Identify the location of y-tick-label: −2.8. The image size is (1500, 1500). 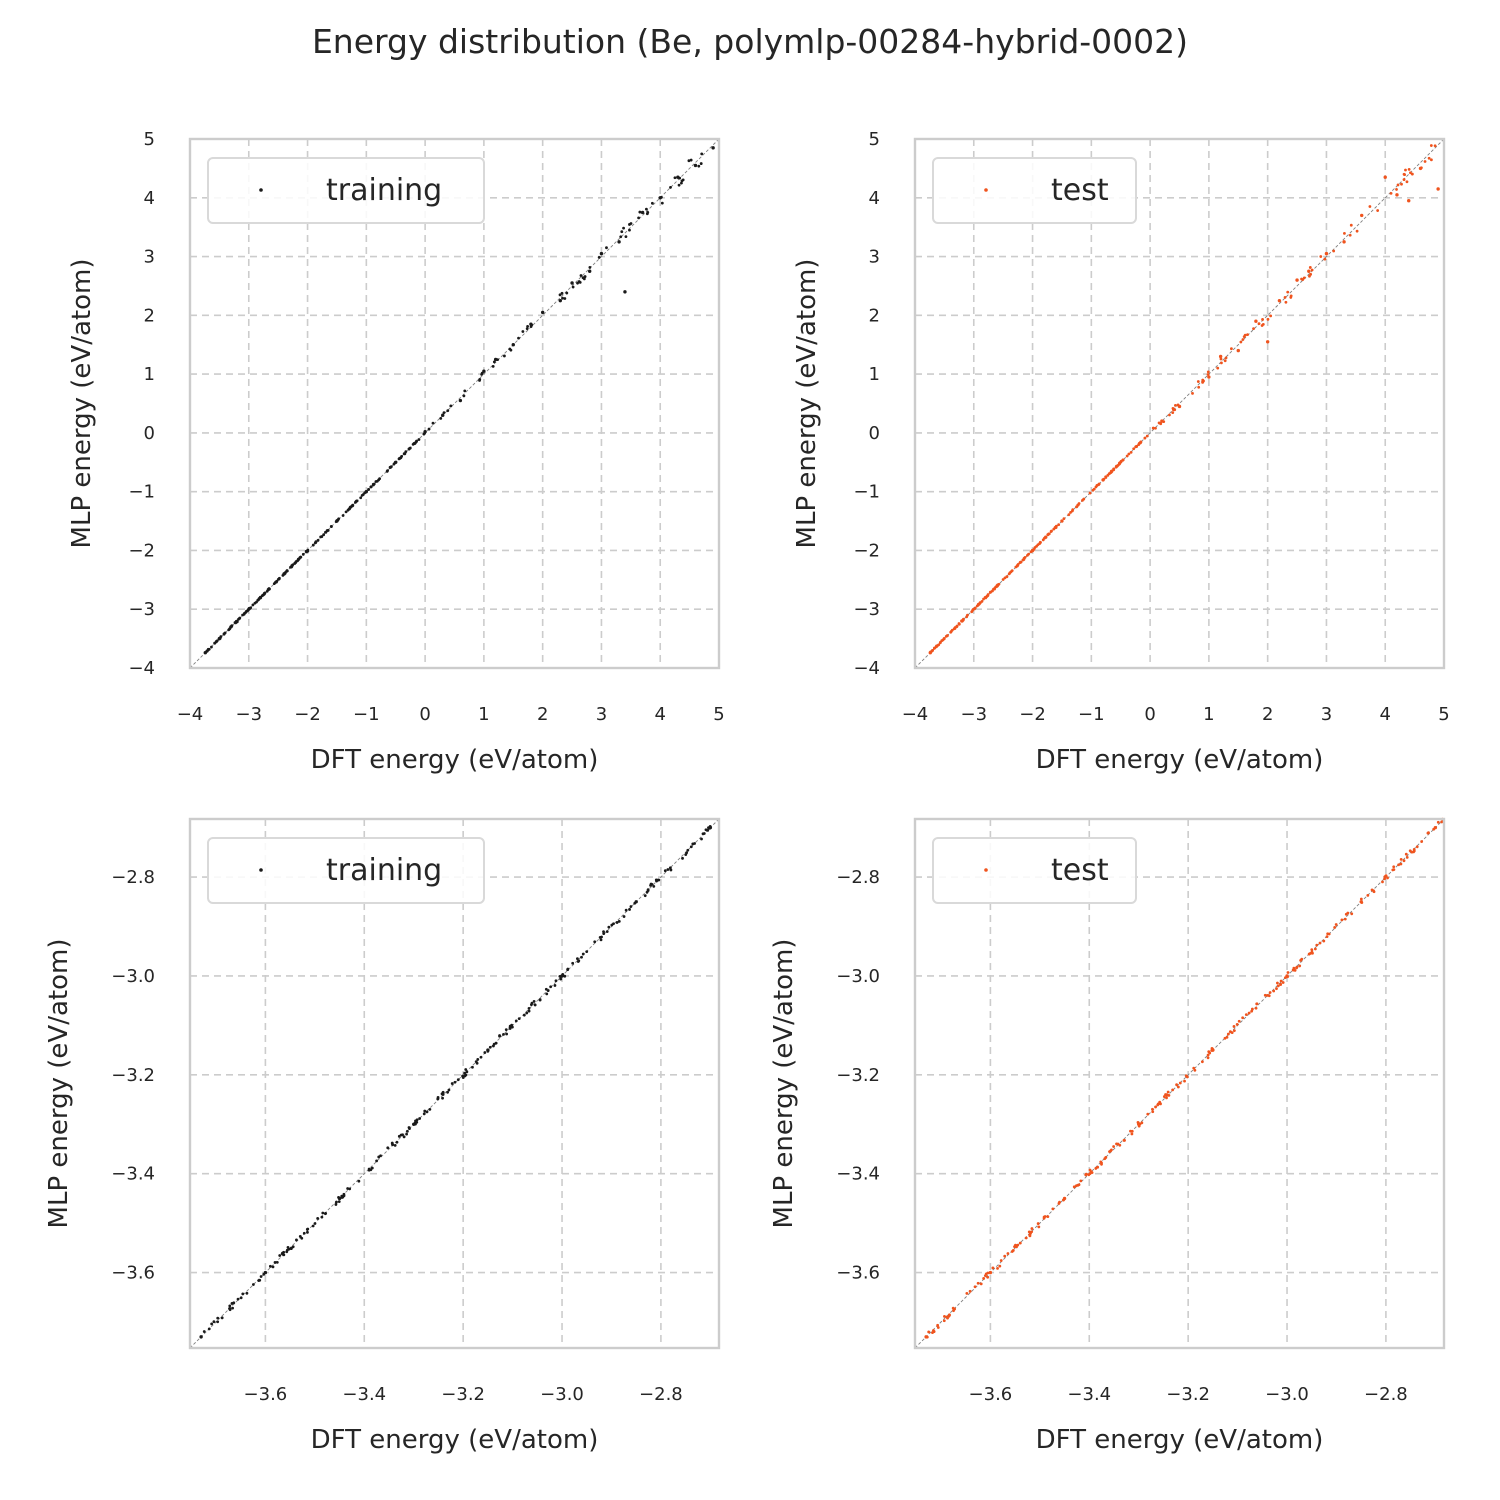
(858, 877).